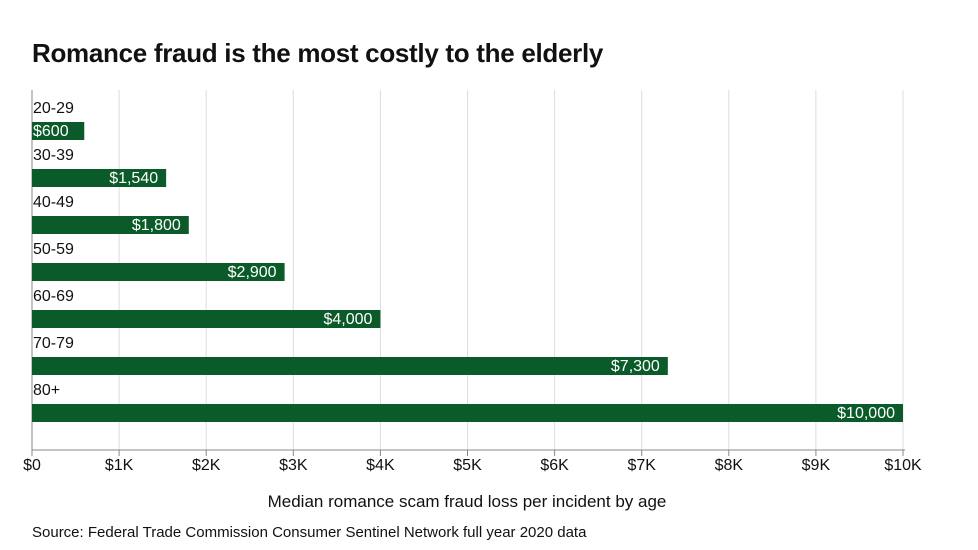 This screenshot has height=550, width=978. I want to click on x-tick-label: $4K, so click(380, 465).